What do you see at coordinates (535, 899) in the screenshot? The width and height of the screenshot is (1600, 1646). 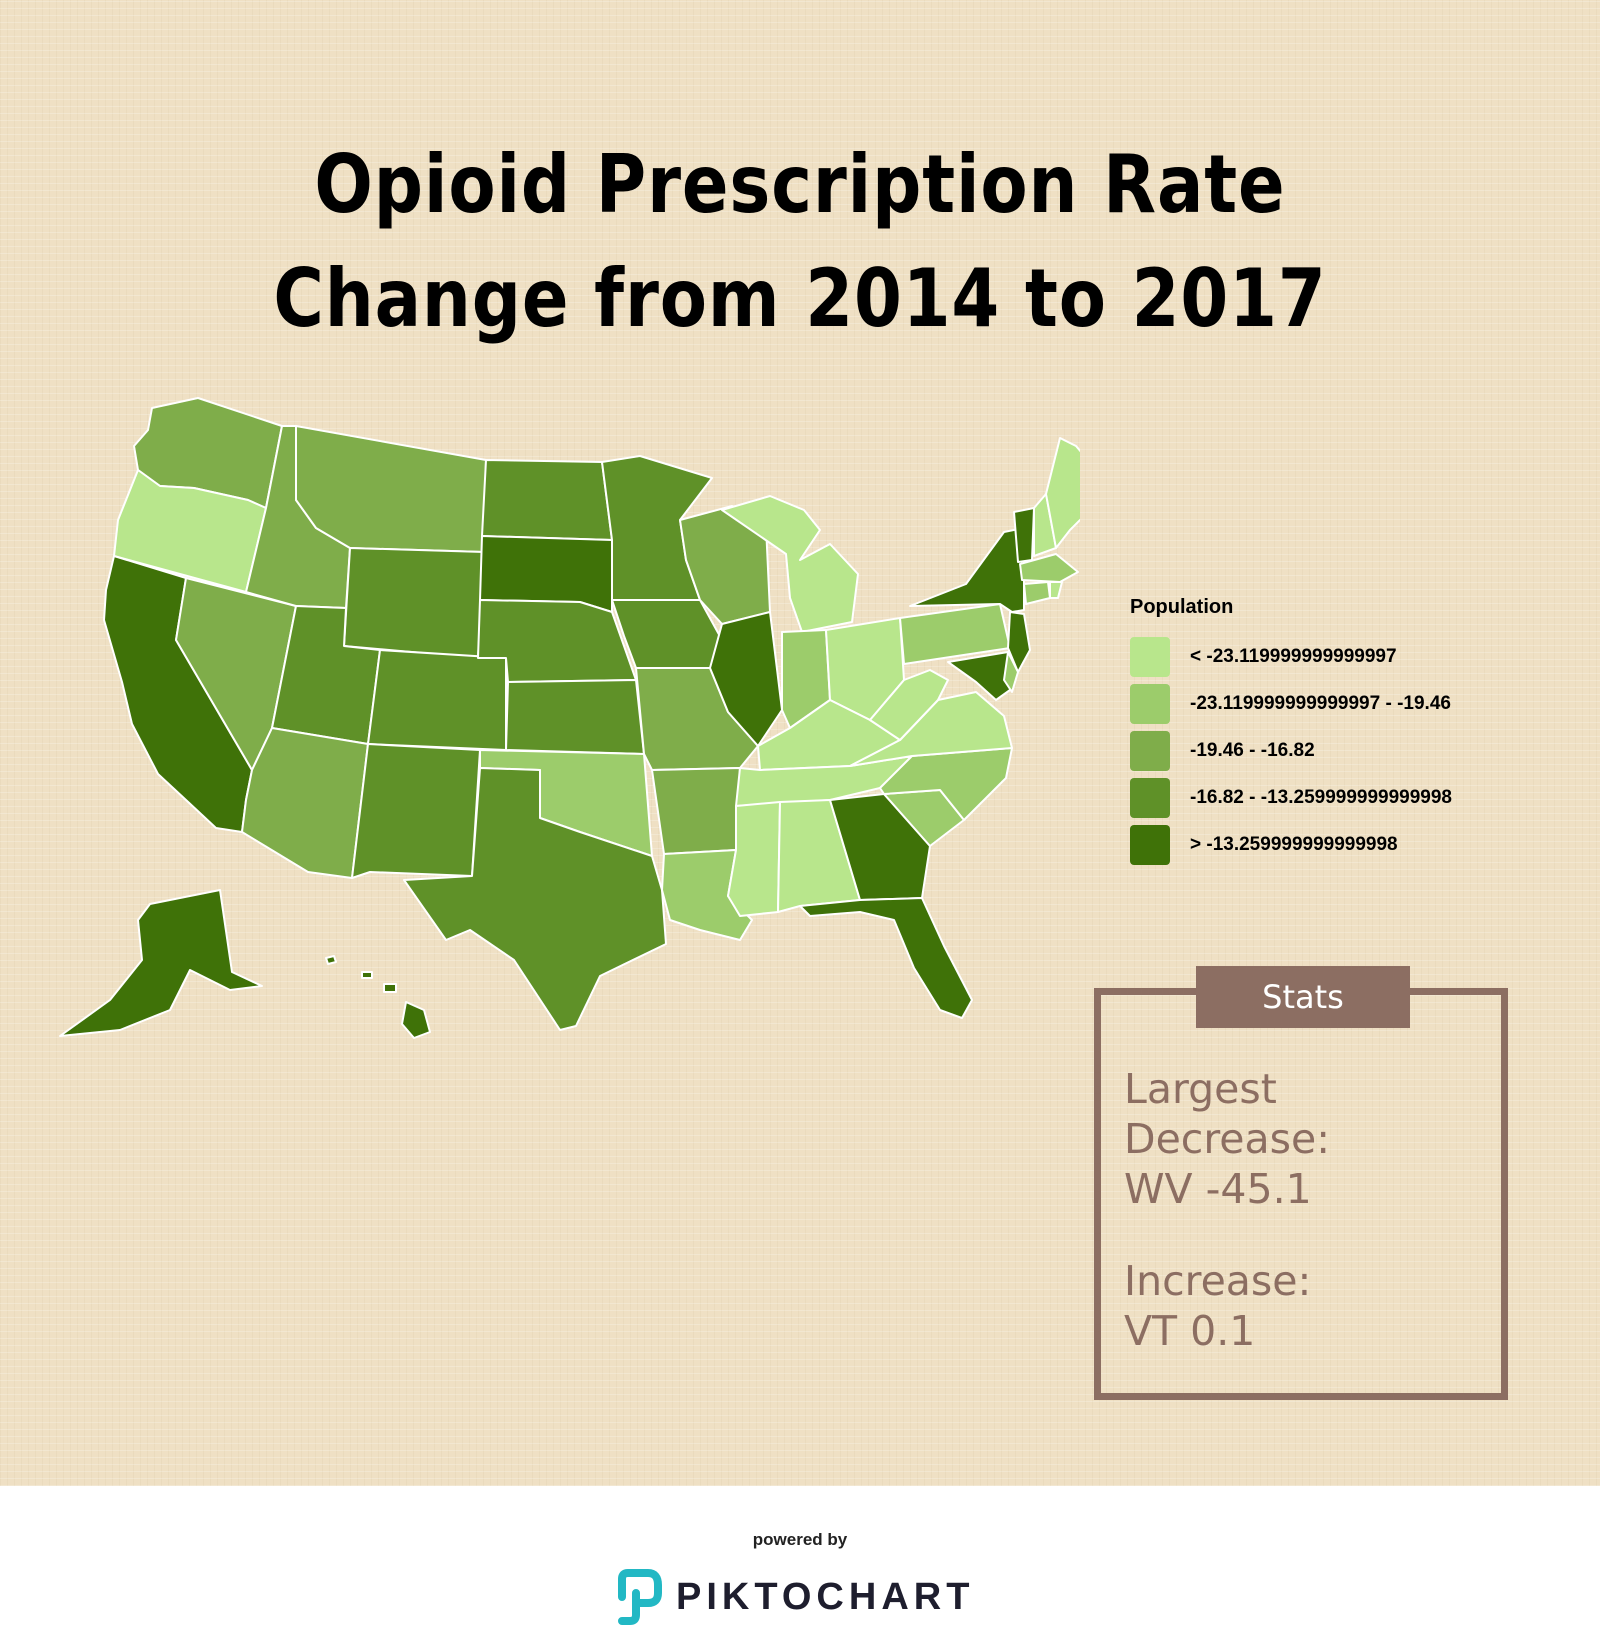 I see `state-TX` at bounding box center [535, 899].